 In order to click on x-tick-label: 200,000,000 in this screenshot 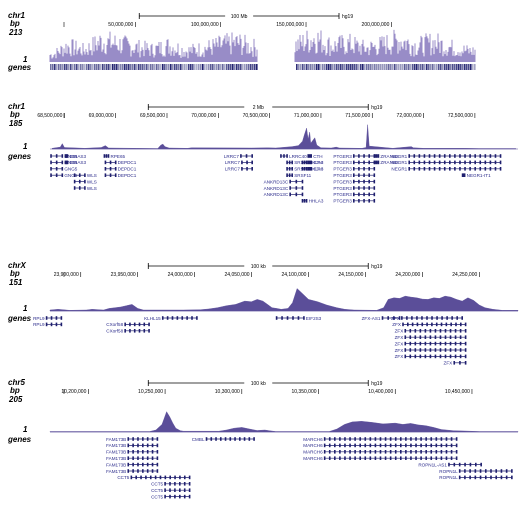, I will do `click(376, 25)`.